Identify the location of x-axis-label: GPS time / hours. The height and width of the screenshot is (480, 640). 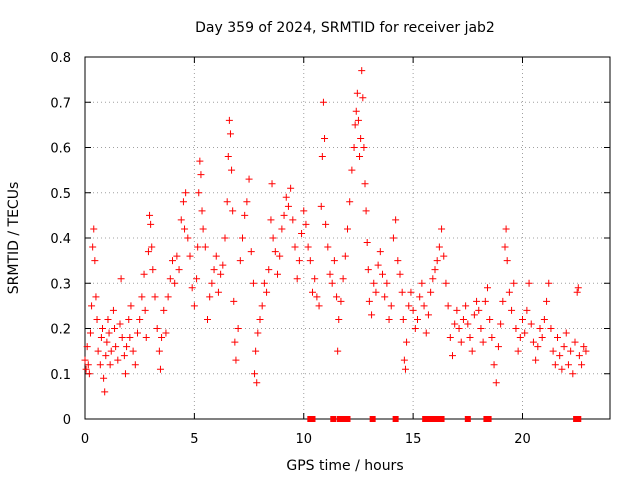
(344, 466).